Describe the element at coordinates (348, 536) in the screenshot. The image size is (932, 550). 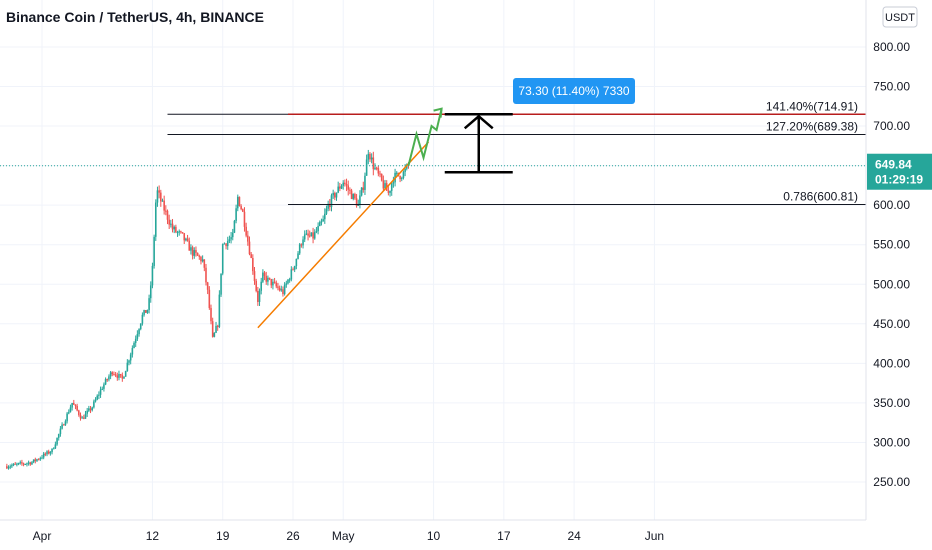
I see `time-axis: Apr 12 19 26 May 10 17 24 Jun` at that location.